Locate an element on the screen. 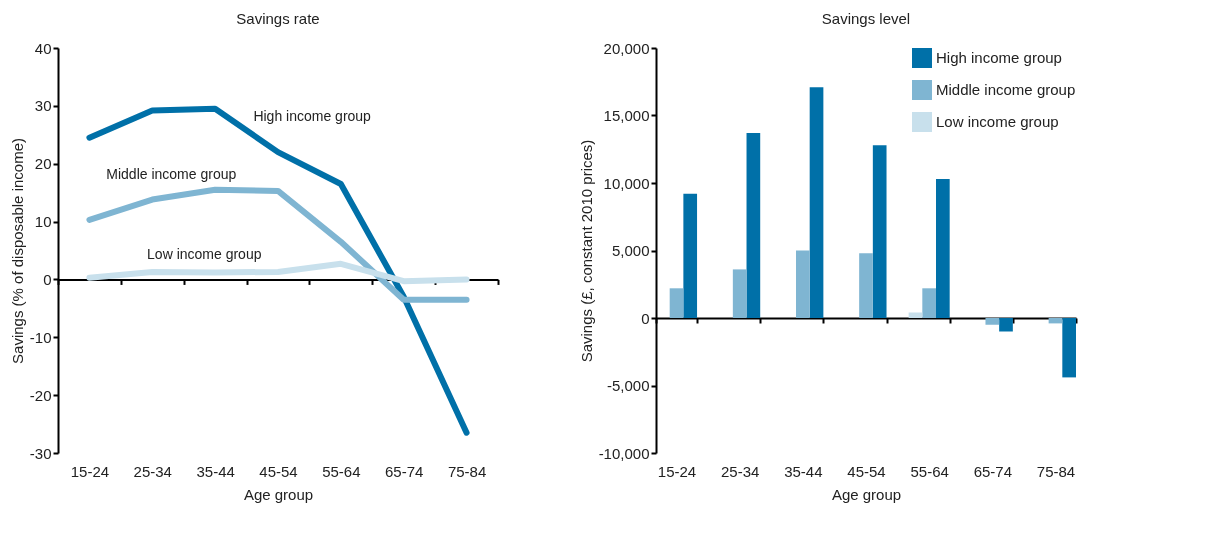 This screenshot has height=533, width=1228. y-tick-label: -20 is located at coordinates (40, 395).